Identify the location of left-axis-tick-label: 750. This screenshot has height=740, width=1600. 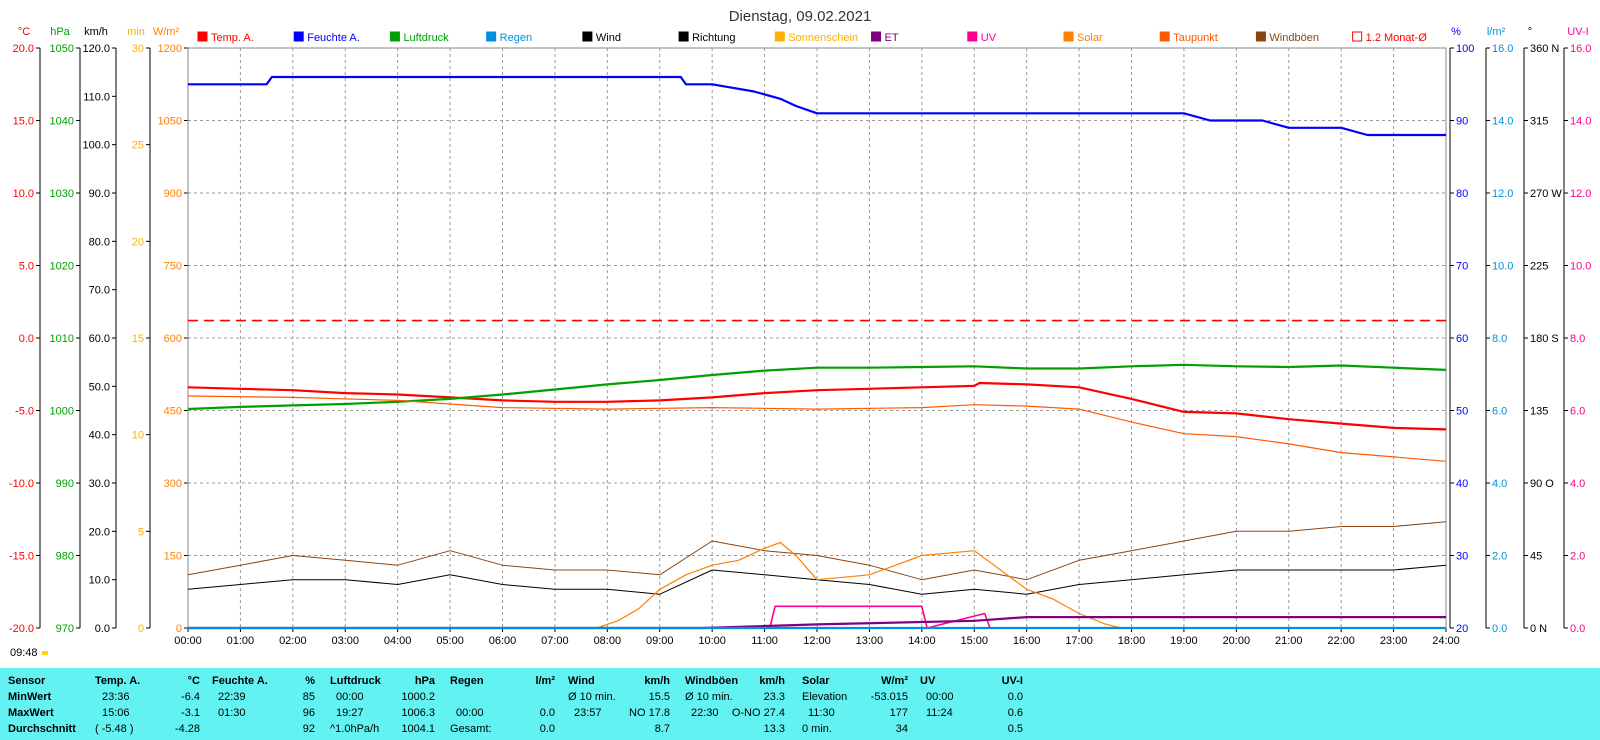
(173, 267).